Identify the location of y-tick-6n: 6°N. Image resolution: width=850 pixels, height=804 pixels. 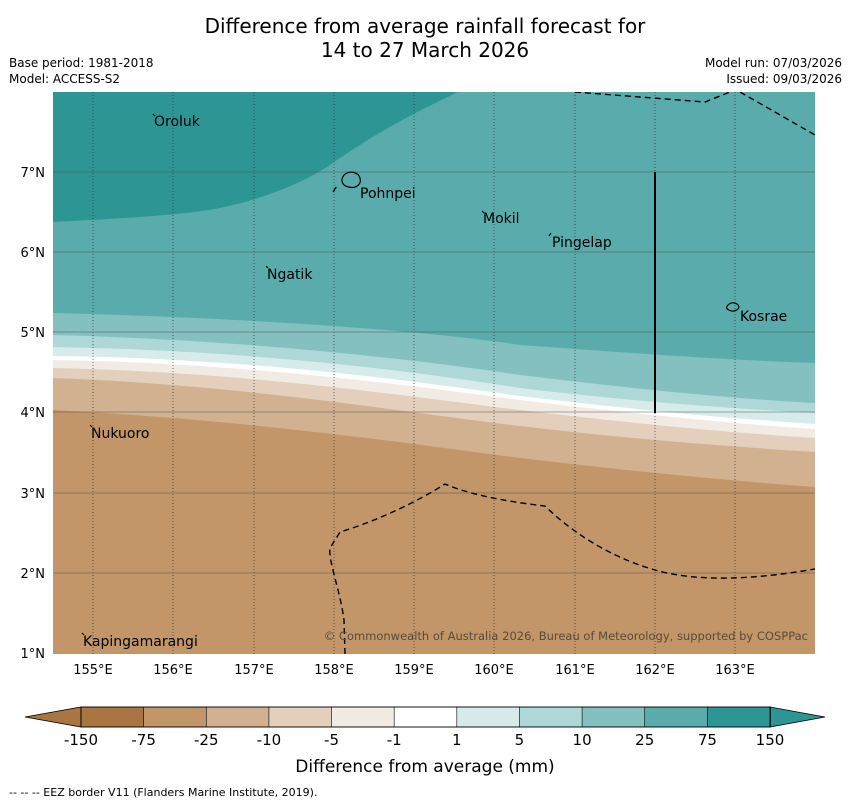
(33, 253).